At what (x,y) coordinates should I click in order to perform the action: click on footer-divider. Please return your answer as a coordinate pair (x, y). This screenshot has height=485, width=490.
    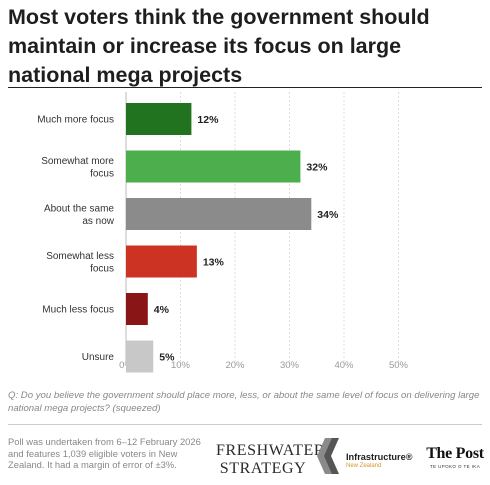
    Looking at the image, I should click on (245, 424).